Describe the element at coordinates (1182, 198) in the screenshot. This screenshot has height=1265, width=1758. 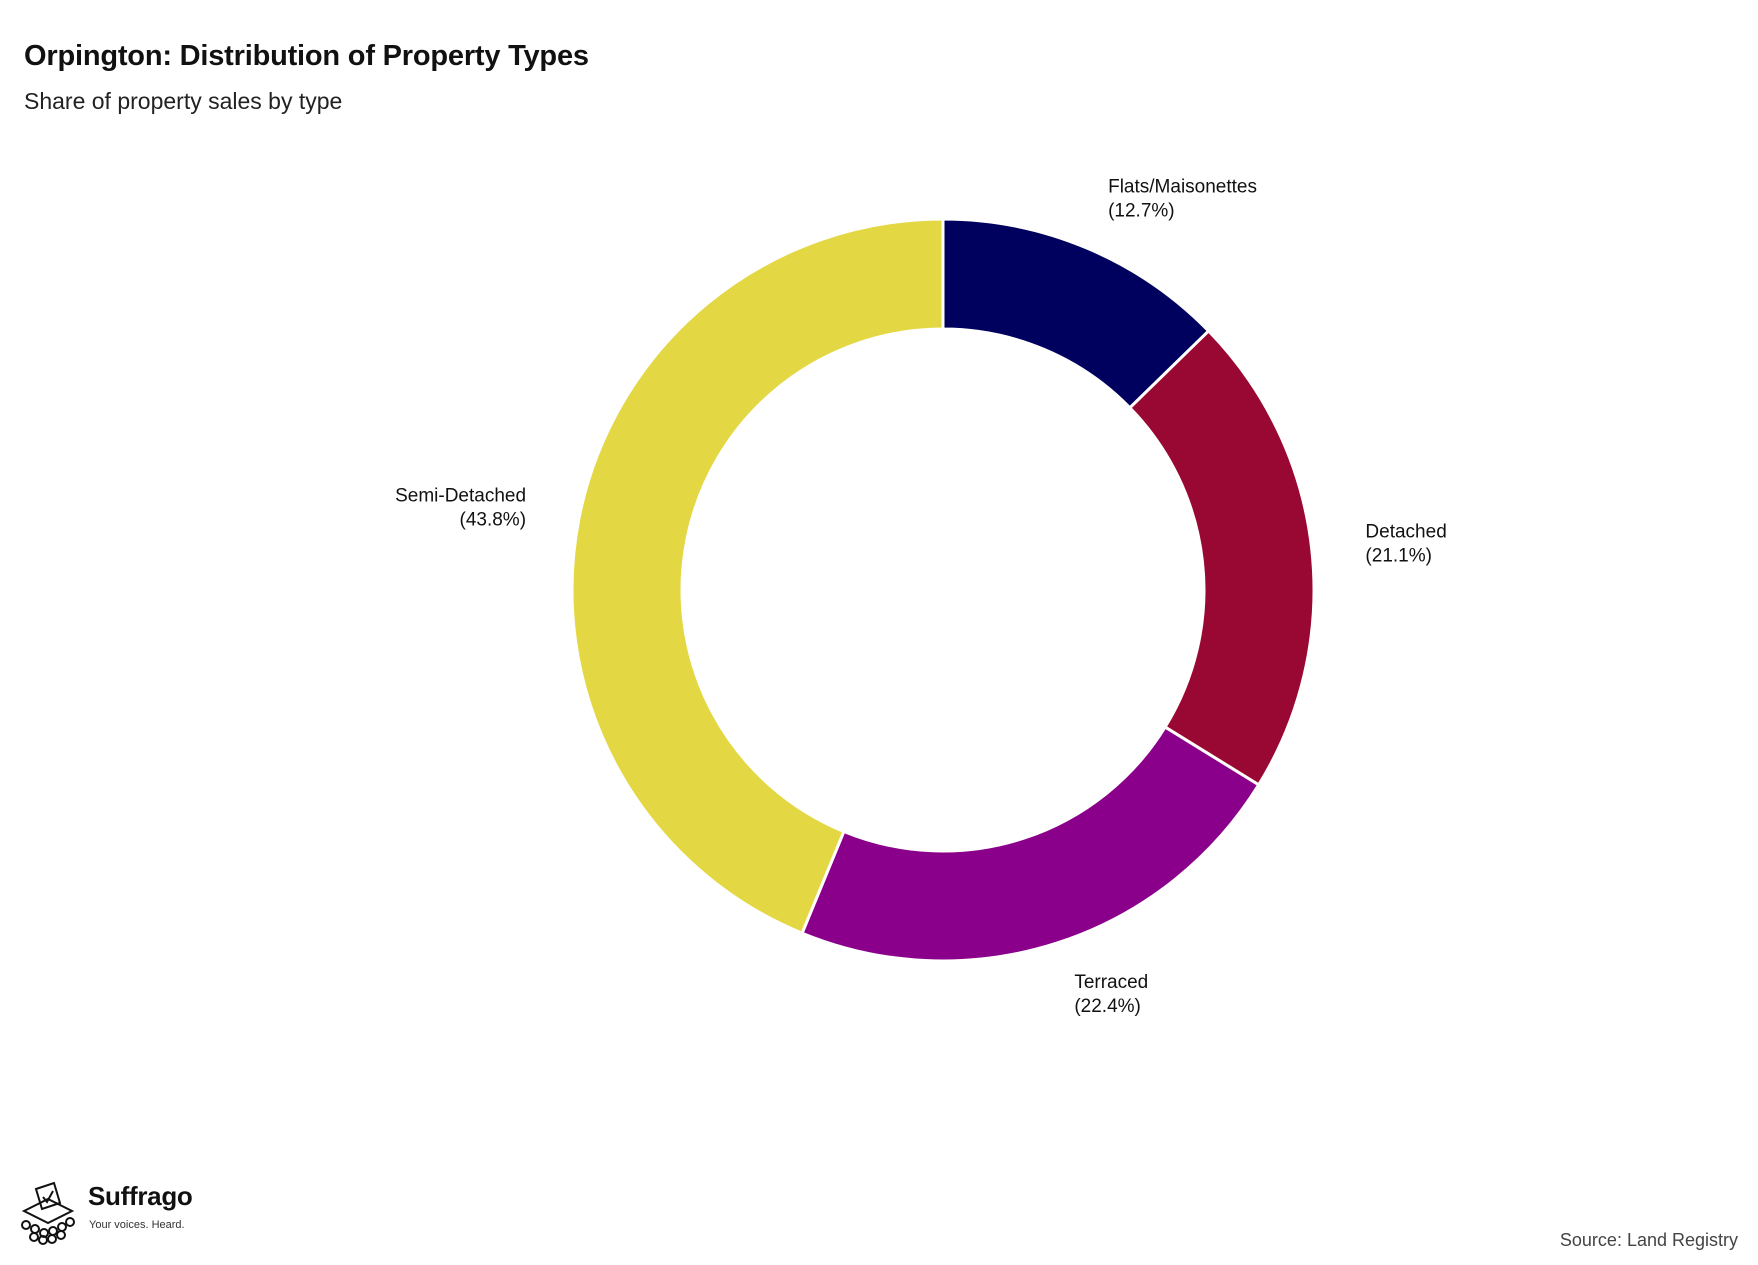
I see `slice-label: Flats/Maisonettes (12.7%)` at that location.